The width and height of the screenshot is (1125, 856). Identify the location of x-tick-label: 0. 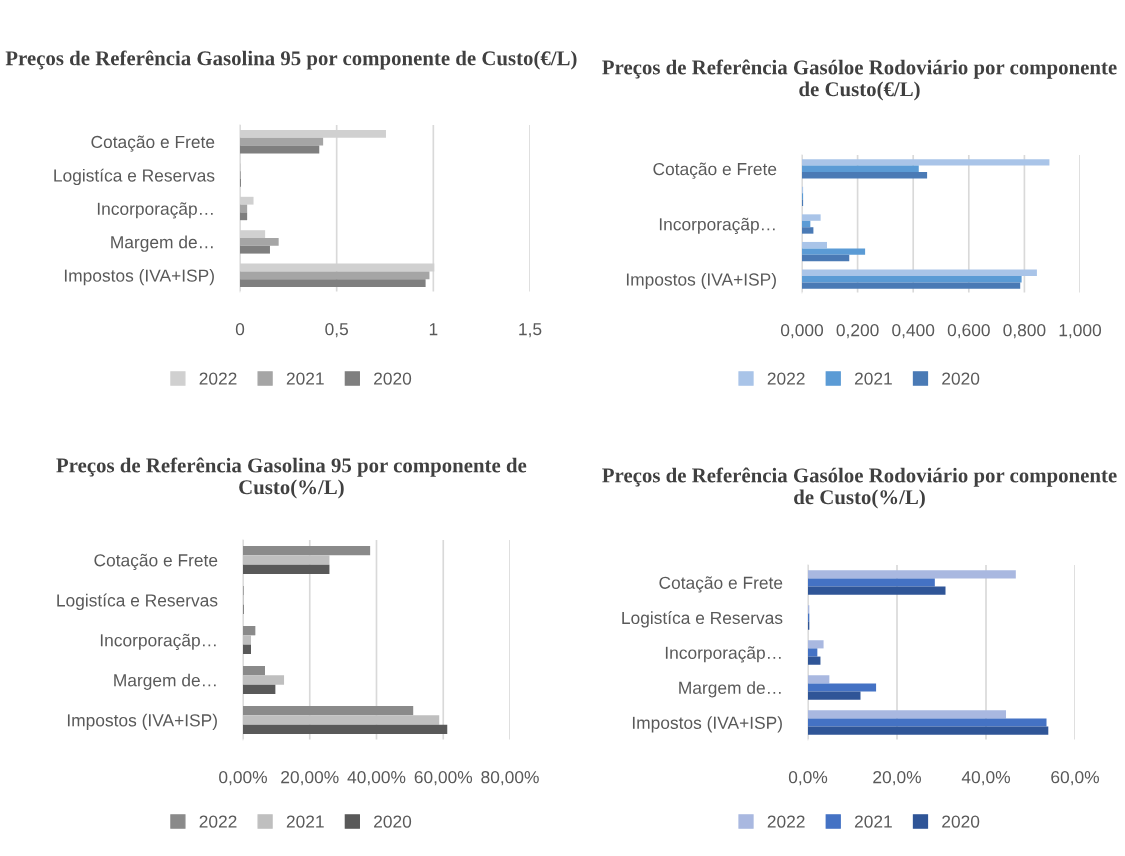
(240, 329).